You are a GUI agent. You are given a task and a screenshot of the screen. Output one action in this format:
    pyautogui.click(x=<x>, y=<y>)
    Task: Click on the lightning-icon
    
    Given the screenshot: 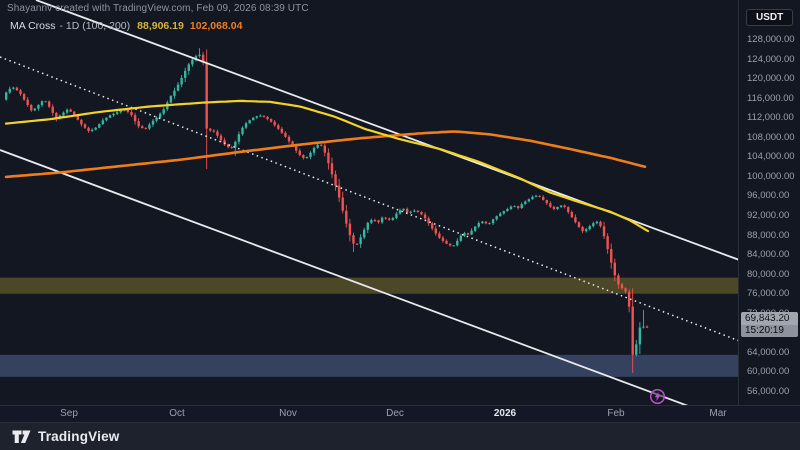 What is the action you would take?
    pyautogui.click(x=657, y=396)
    